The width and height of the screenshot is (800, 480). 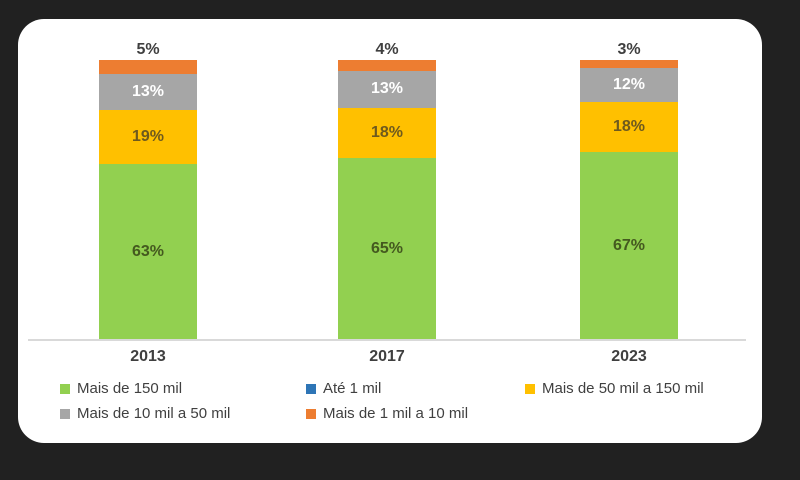 I want to click on segment-value-label: 19%, so click(x=148, y=136).